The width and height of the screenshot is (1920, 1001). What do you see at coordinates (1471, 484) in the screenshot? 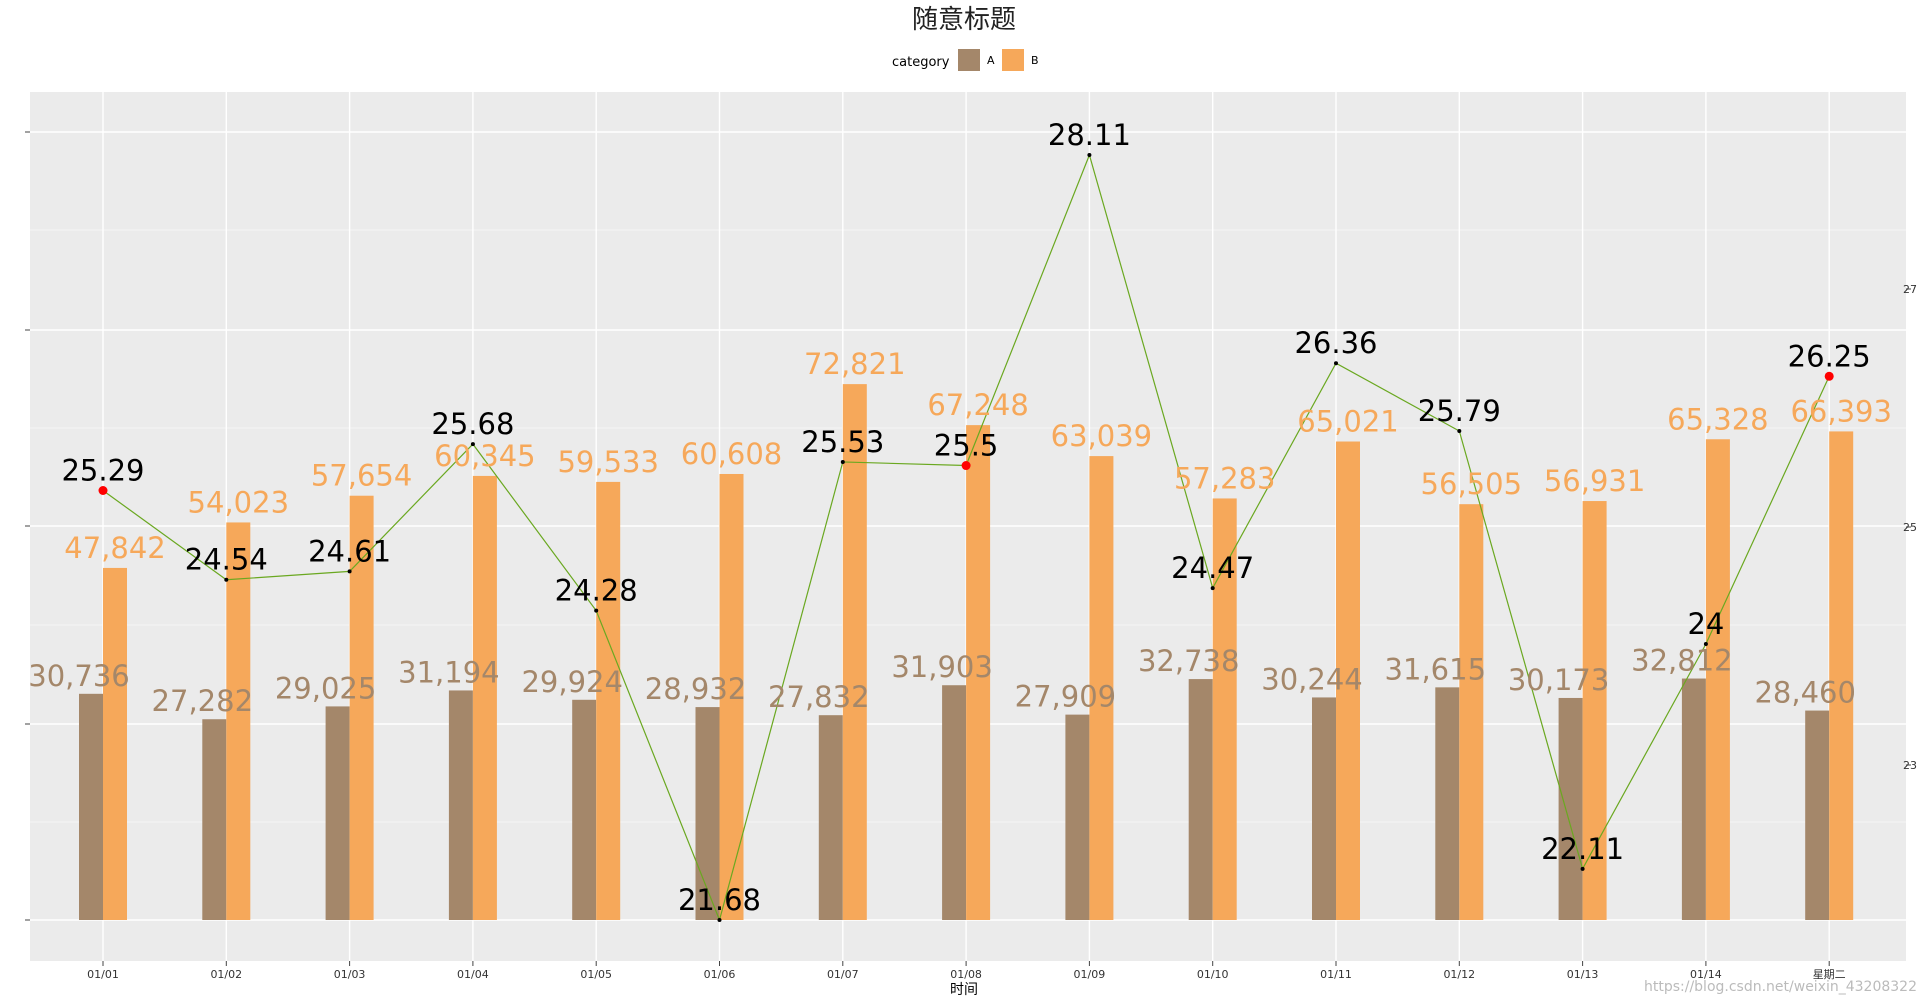
I see `data-label-b: 56,505` at bounding box center [1471, 484].